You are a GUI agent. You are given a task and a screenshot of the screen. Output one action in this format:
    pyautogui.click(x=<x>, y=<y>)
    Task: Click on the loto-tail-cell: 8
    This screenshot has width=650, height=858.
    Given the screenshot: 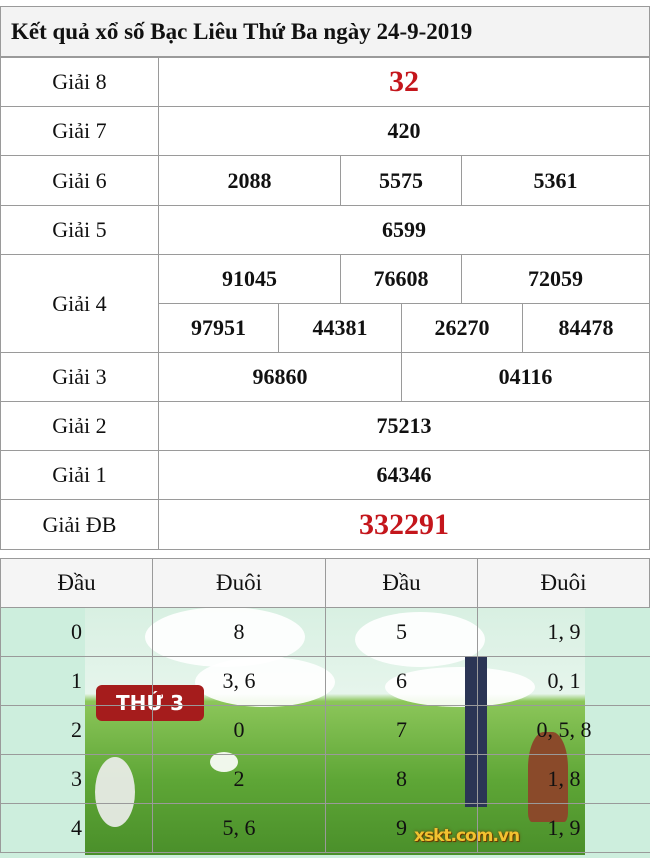 What is the action you would take?
    pyautogui.click(x=239, y=632)
    